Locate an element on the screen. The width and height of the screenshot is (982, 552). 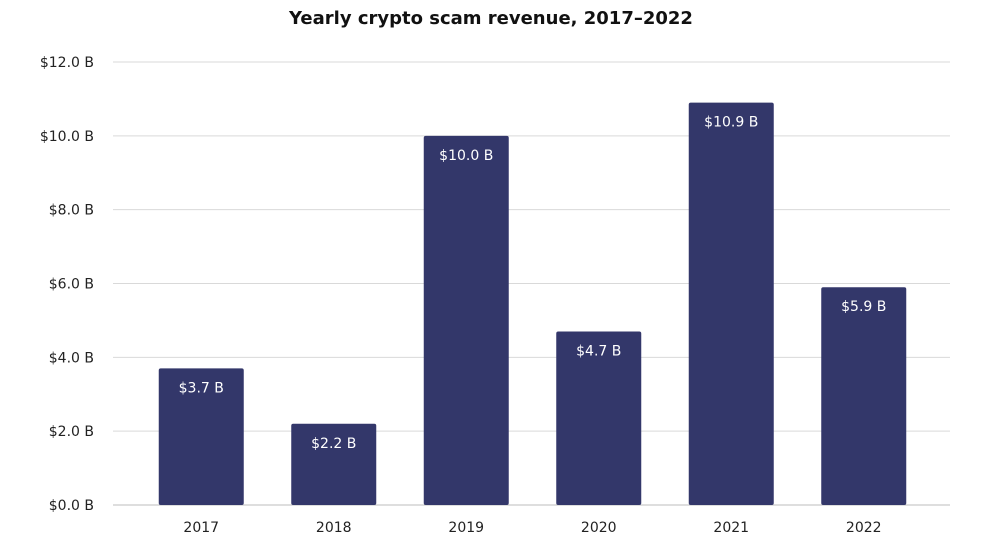
y-tick-label: $10.0 B is located at coordinates (67, 137).